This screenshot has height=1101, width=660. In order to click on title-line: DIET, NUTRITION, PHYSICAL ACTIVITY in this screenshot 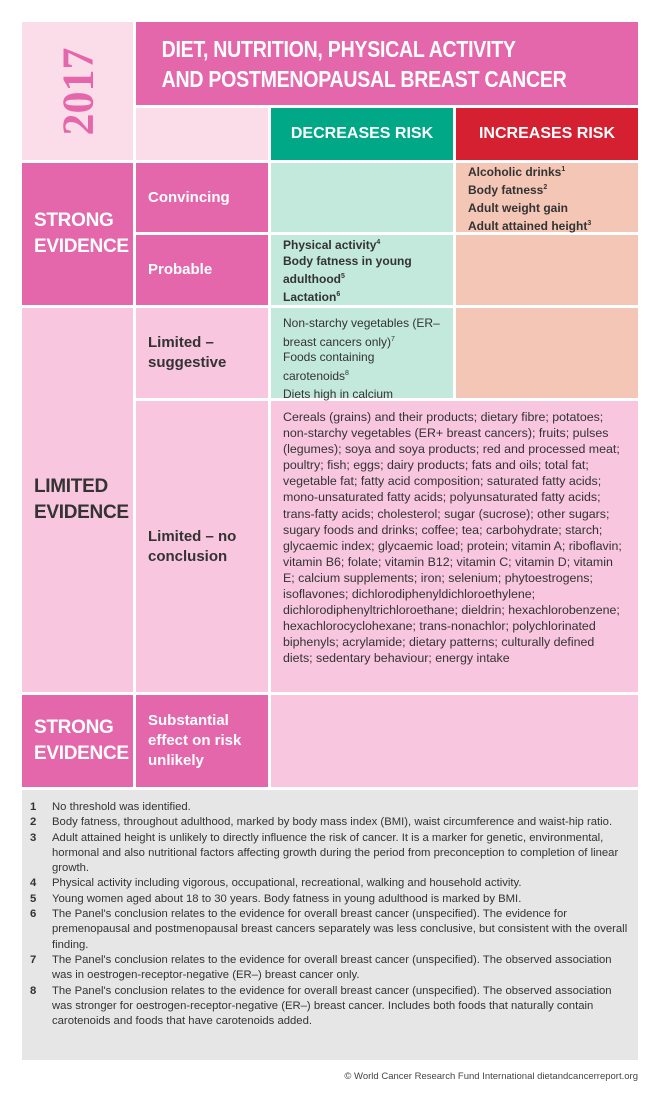, I will do `click(338, 48)`.